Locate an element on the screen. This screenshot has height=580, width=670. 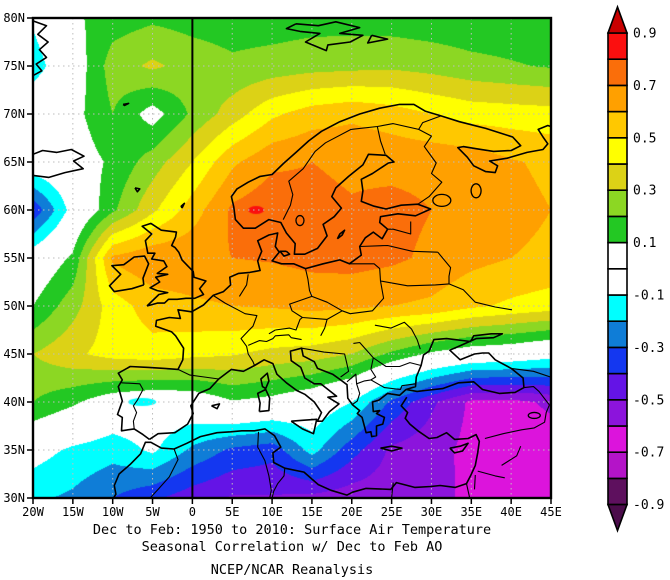
lon-tick-label: 20E is located at coordinates (352, 512).